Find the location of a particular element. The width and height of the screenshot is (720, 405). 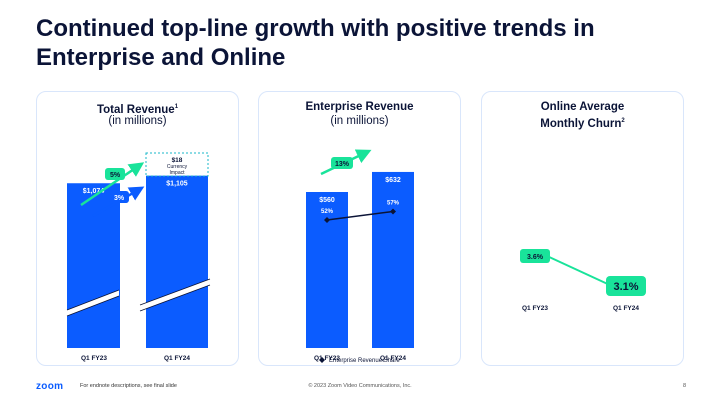

zoom-logo: zoom is located at coordinates (50, 386).